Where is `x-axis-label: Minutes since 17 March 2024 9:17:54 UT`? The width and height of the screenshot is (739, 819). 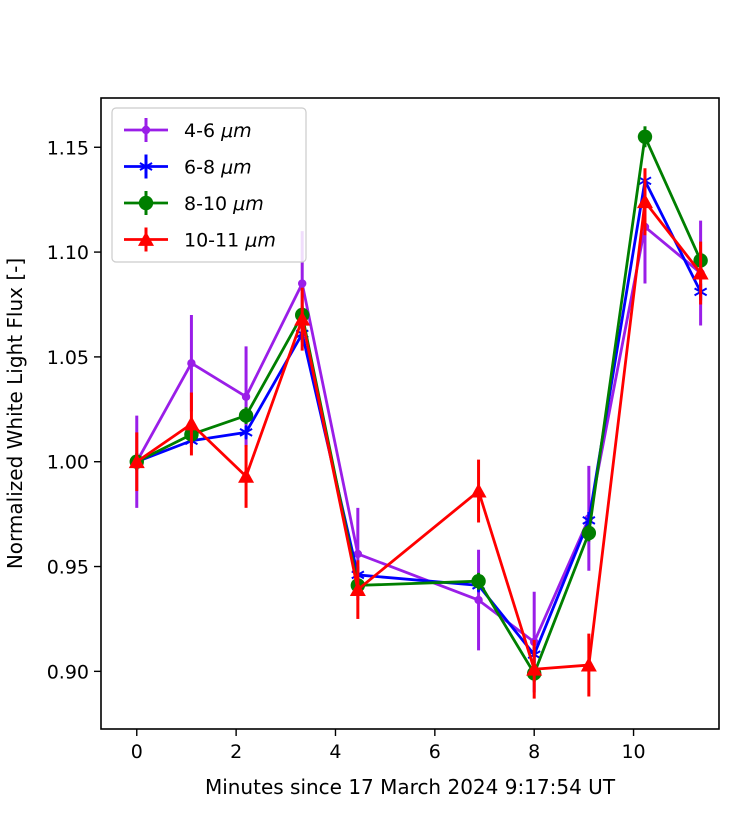
x-axis-label: Minutes since 17 March 2024 9:17:54 UT is located at coordinates (410, 787).